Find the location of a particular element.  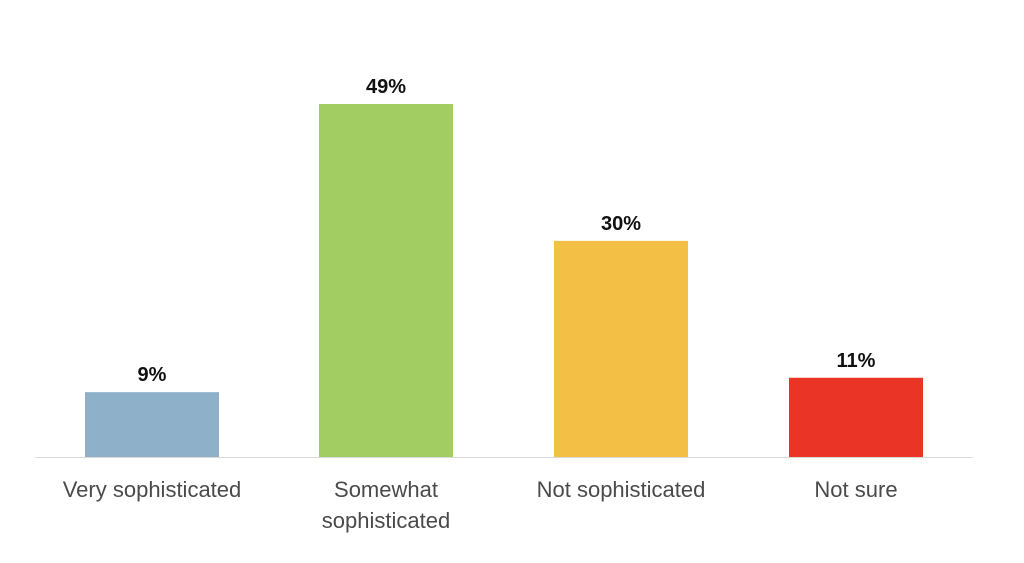

category-label-line: Somewhat is located at coordinates (386, 489).